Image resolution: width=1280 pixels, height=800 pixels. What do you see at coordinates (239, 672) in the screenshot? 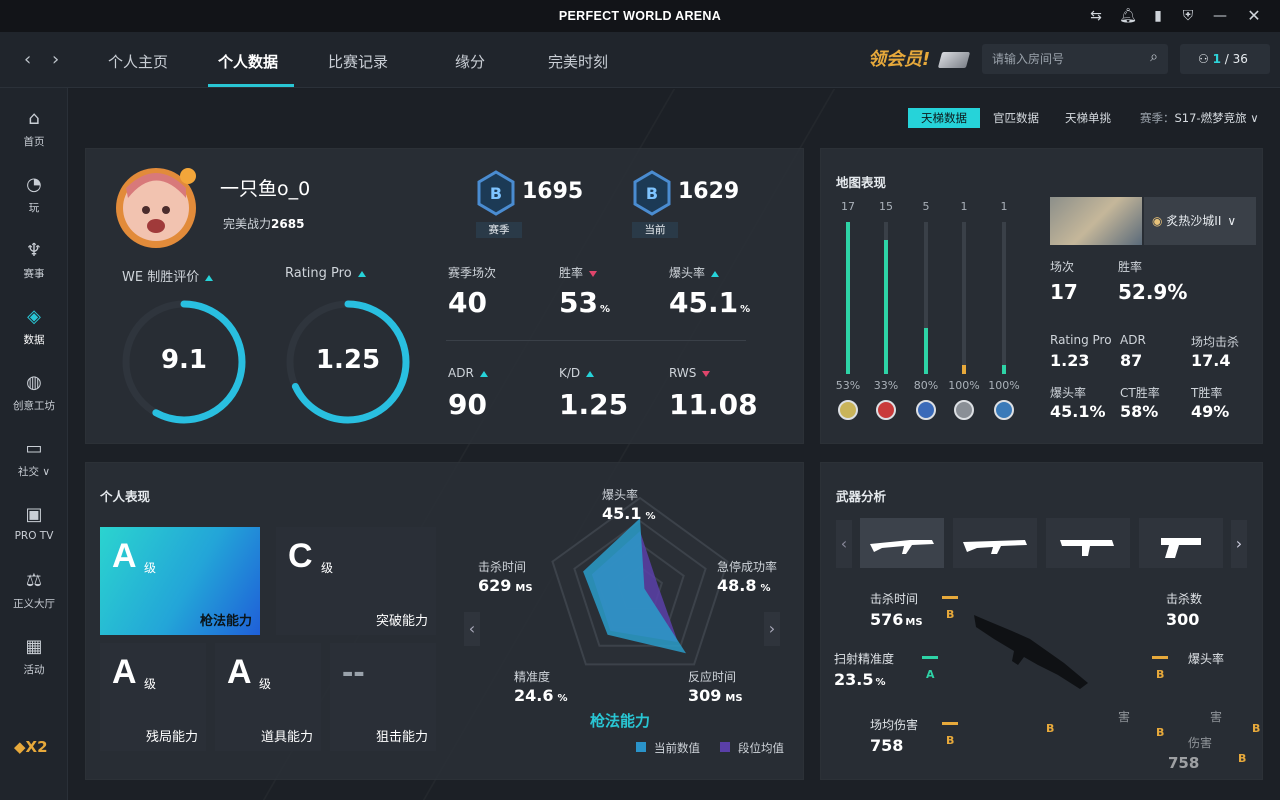
I see `grade-letter: A` at bounding box center [239, 672].